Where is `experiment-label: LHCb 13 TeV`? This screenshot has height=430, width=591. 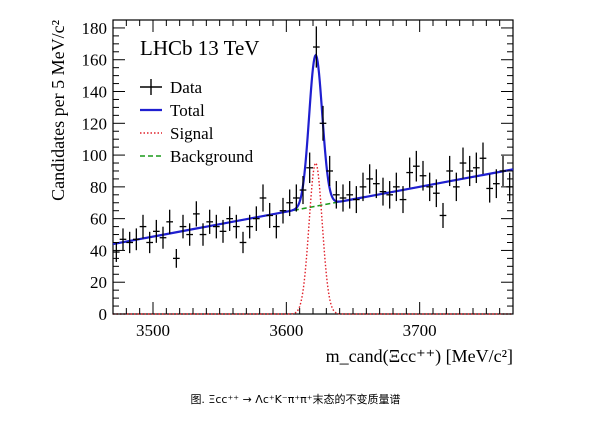
experiment-label: LHCb 13 TeV is located at coordinates (199, 48).